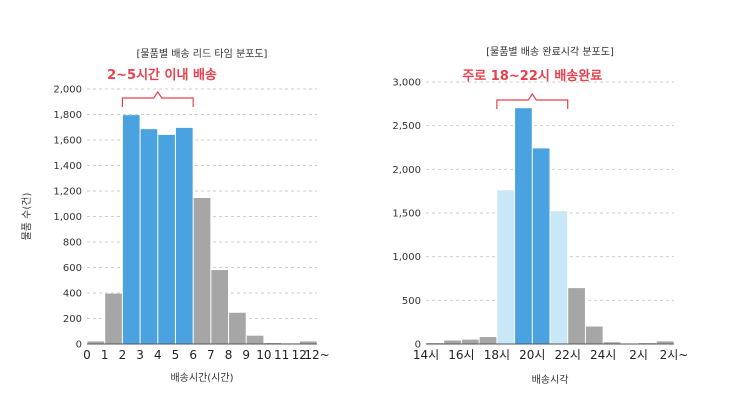  Describe the element at coordinates (67, 115) in the screenshot. I see `y-tick-label: 1,800` at that location.